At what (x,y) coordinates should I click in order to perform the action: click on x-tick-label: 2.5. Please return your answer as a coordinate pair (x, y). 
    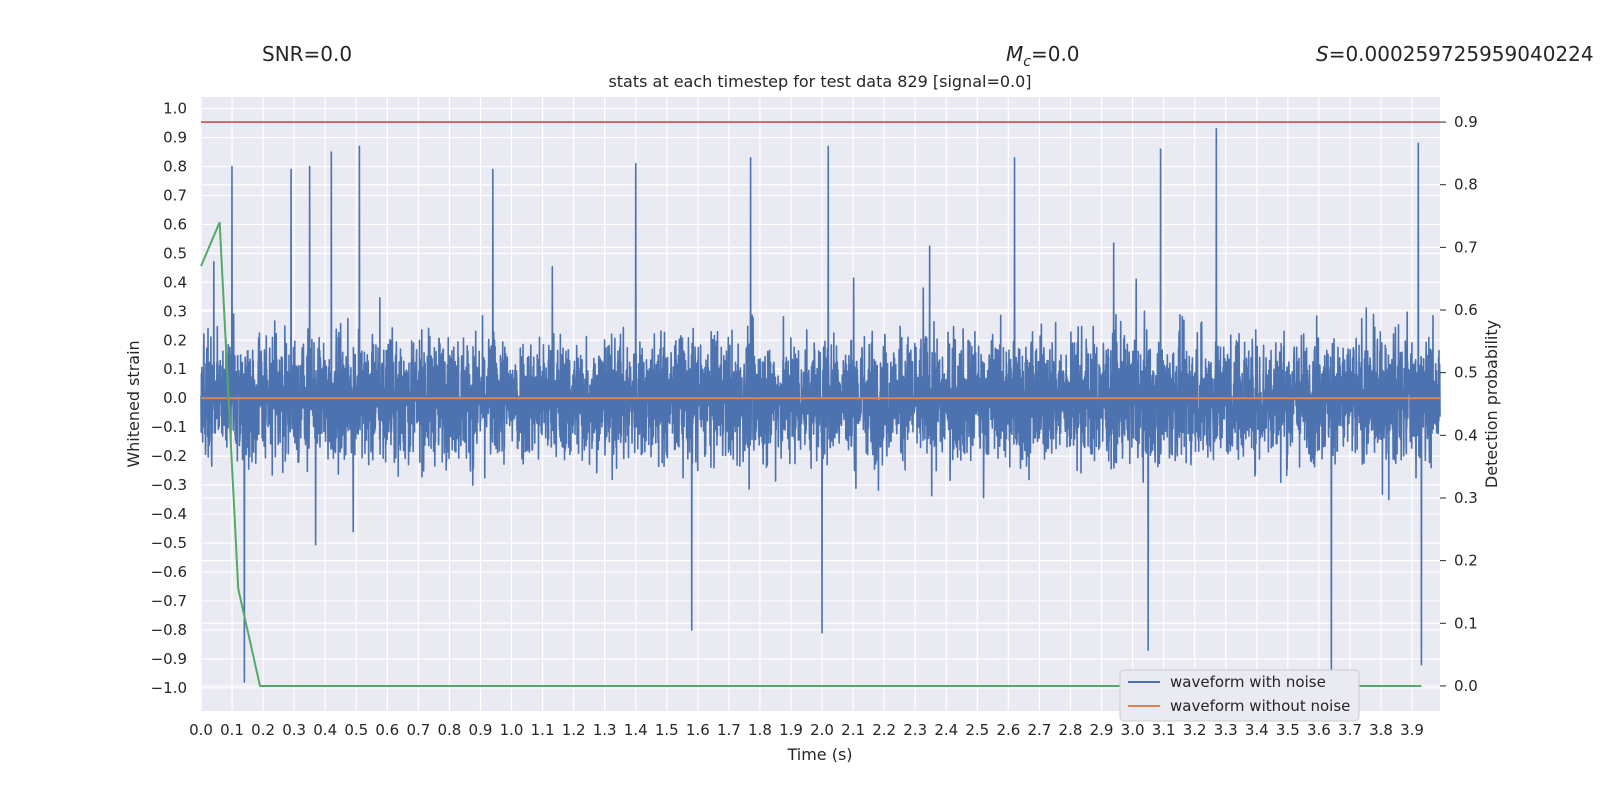
    Looking at the image, I should click on (977, 730).